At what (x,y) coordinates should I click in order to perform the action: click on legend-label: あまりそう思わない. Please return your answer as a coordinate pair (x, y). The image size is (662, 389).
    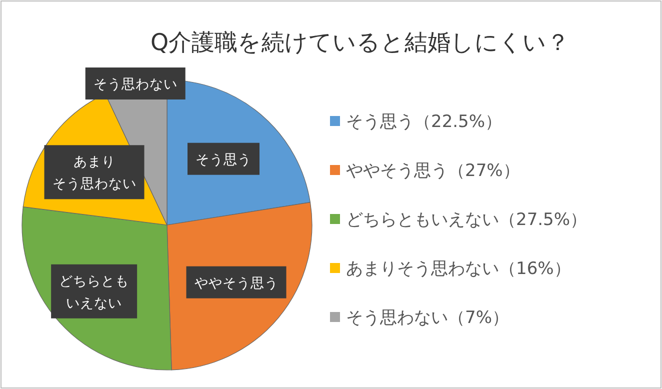
    Looking at the image, I should click on (422, 269).